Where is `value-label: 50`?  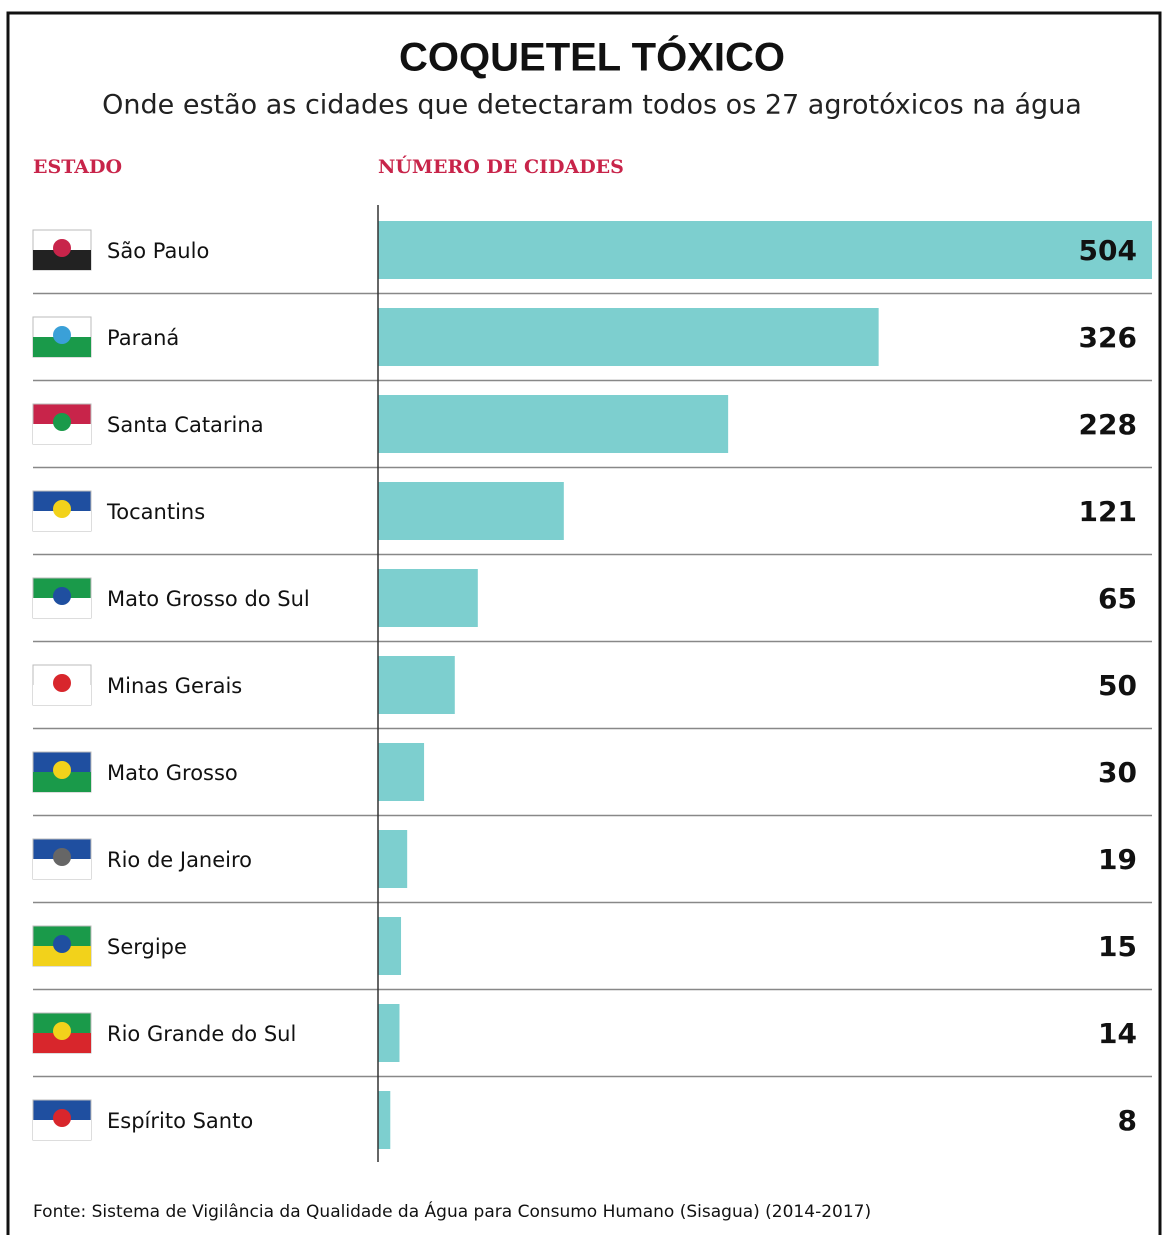 value-label: 50 is located at coordinates (1117, 685).